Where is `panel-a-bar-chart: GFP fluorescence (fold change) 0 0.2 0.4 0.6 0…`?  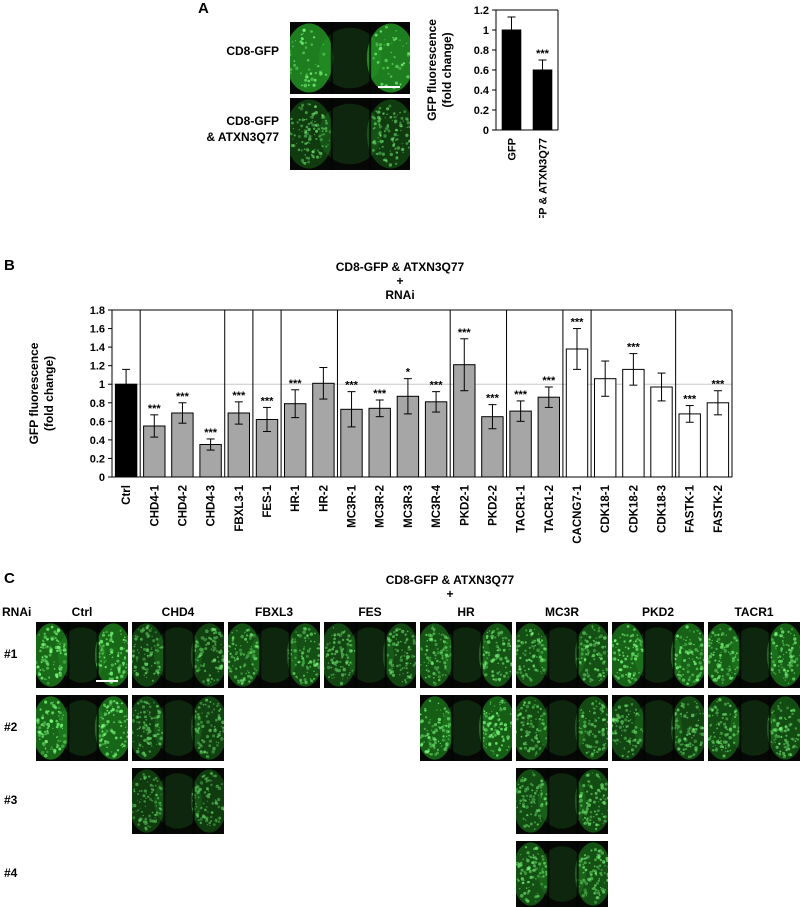 panel-a-bar-chart: GFP fluorescence (fold change) 0 0.2 0.4 0.6 0… is located at coordinates (492, 111).